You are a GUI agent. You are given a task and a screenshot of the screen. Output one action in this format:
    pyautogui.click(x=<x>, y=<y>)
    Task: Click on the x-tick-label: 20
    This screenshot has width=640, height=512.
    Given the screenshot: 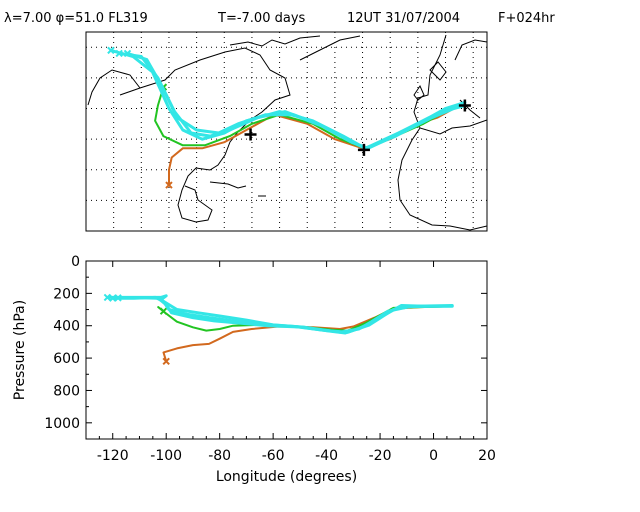 What is the action you would take?
    pyautogui.click(x=487, y=456)
    